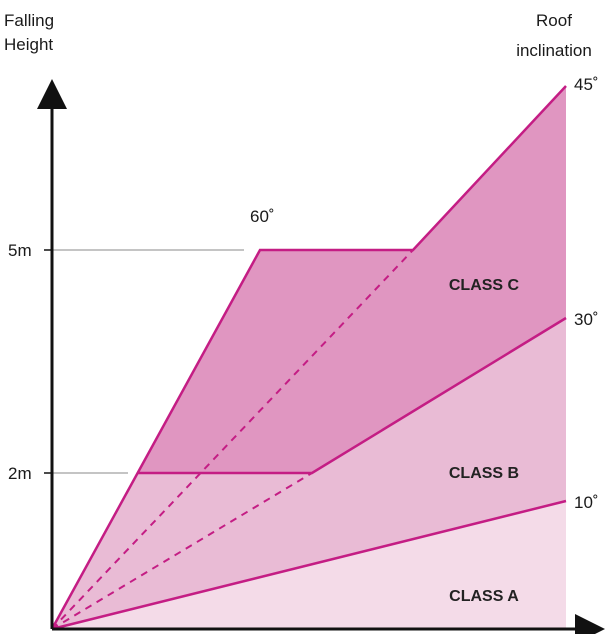 This screenshot has width=606, height=634. What do you see at coordinates (262, 216) in the screenshot?
I see `angle-label-60: 60˚` at bounding box center [262, 216].